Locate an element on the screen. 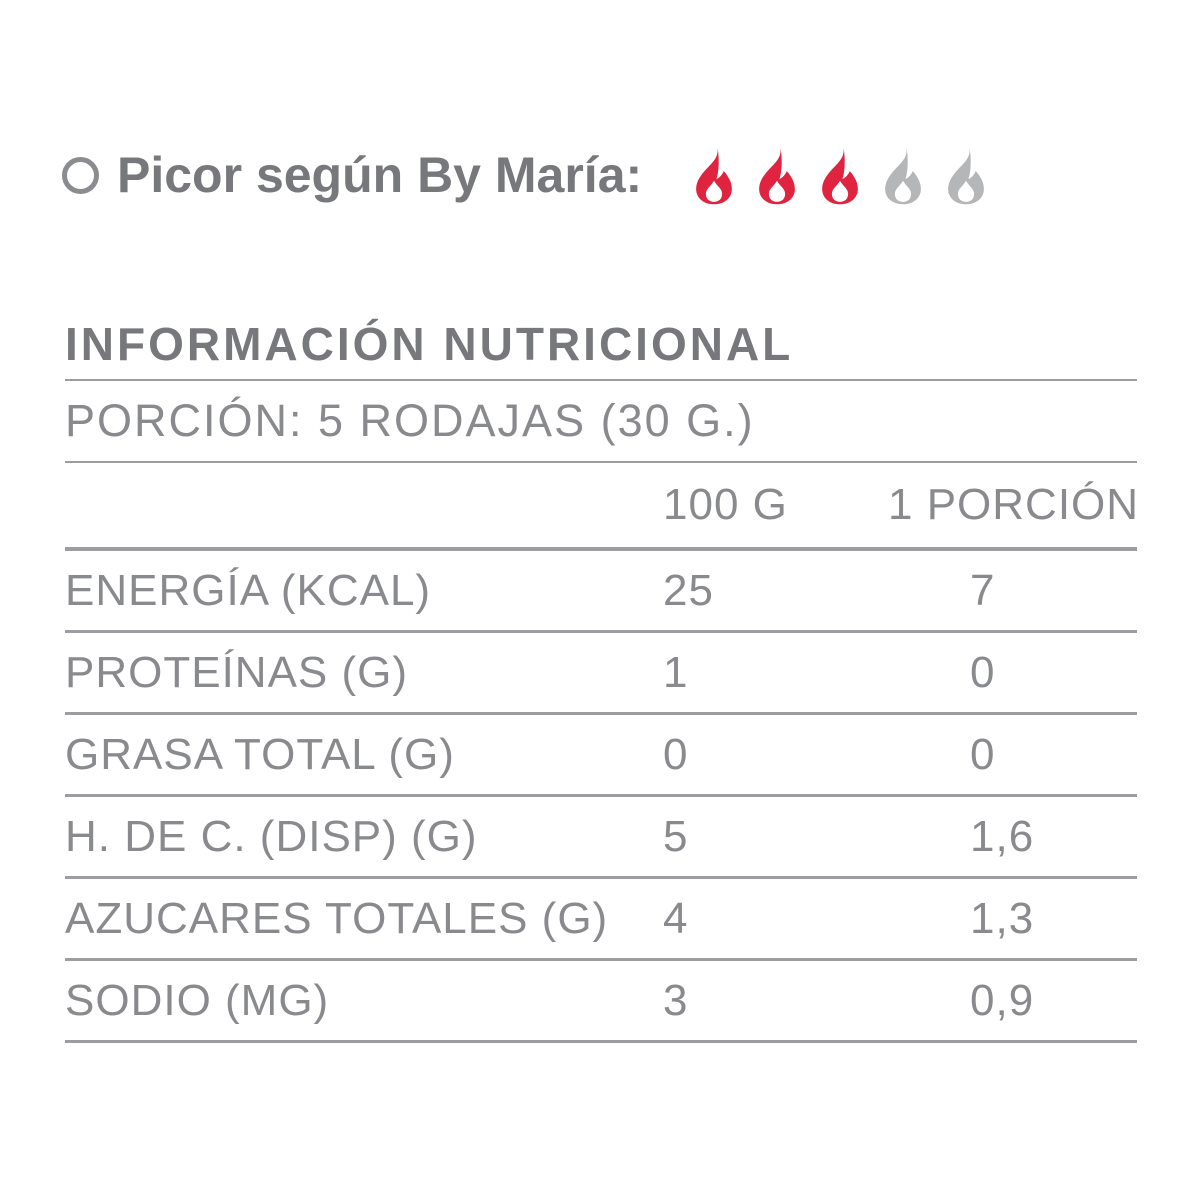 This screenshot has width=1200, height=1200. spice-level-indicator is located at coordinates (840, 175).